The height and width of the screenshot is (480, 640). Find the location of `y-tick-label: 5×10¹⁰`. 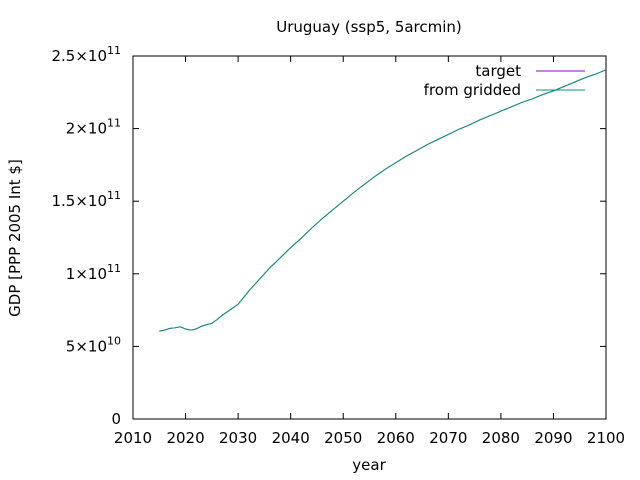

y-tick-label: 5×10¹⁰ is located at coordinates (93, 344).